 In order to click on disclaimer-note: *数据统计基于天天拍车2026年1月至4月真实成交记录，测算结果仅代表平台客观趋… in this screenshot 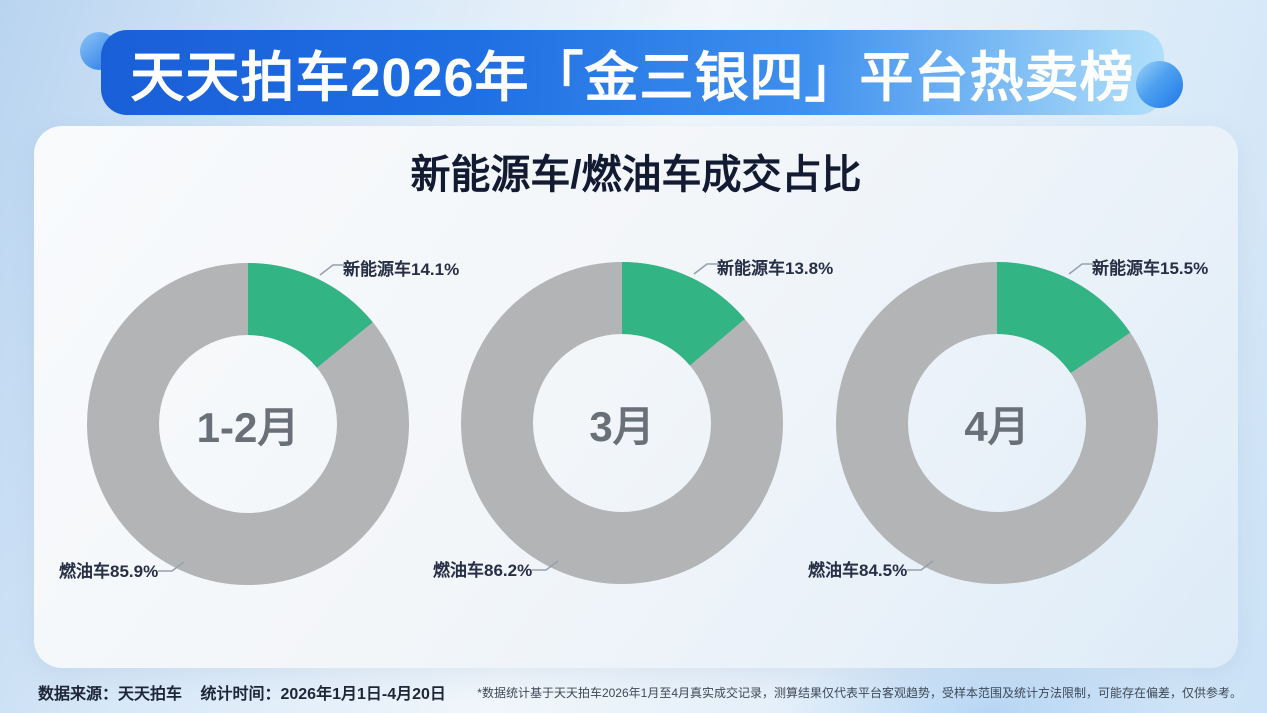, I will do `click(859, 693)`.